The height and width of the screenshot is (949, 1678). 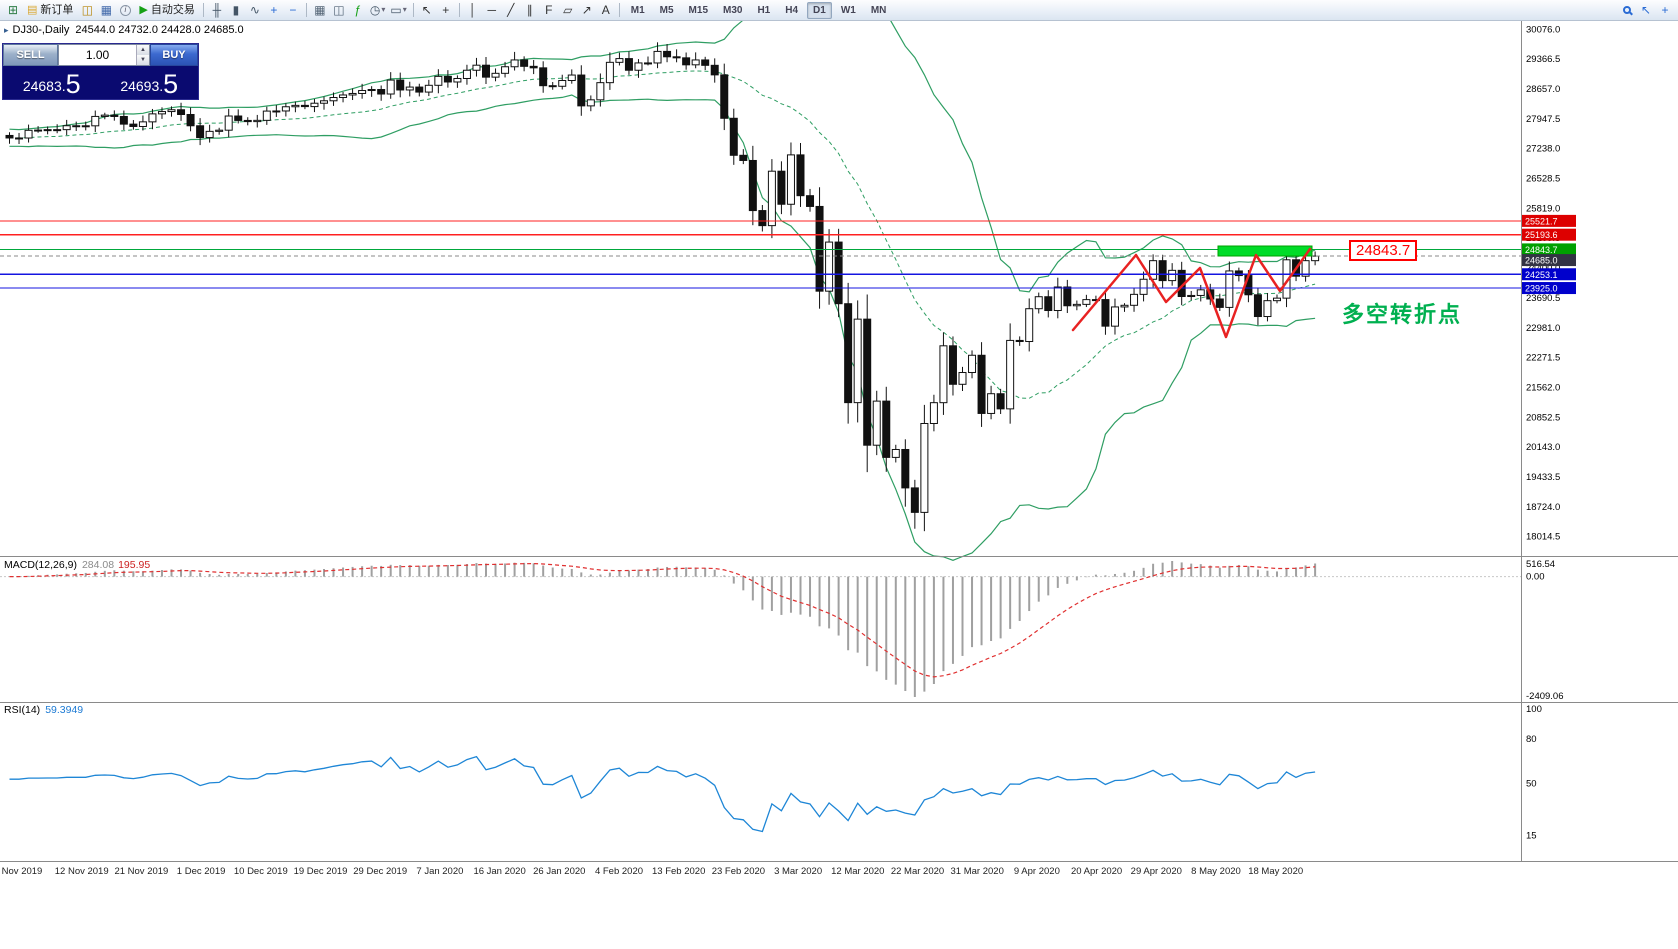 What do you see at coordinates (254, 10) in the screenshot?
I see `line-chart-icon: ∿` at bounding box center [254, 10].